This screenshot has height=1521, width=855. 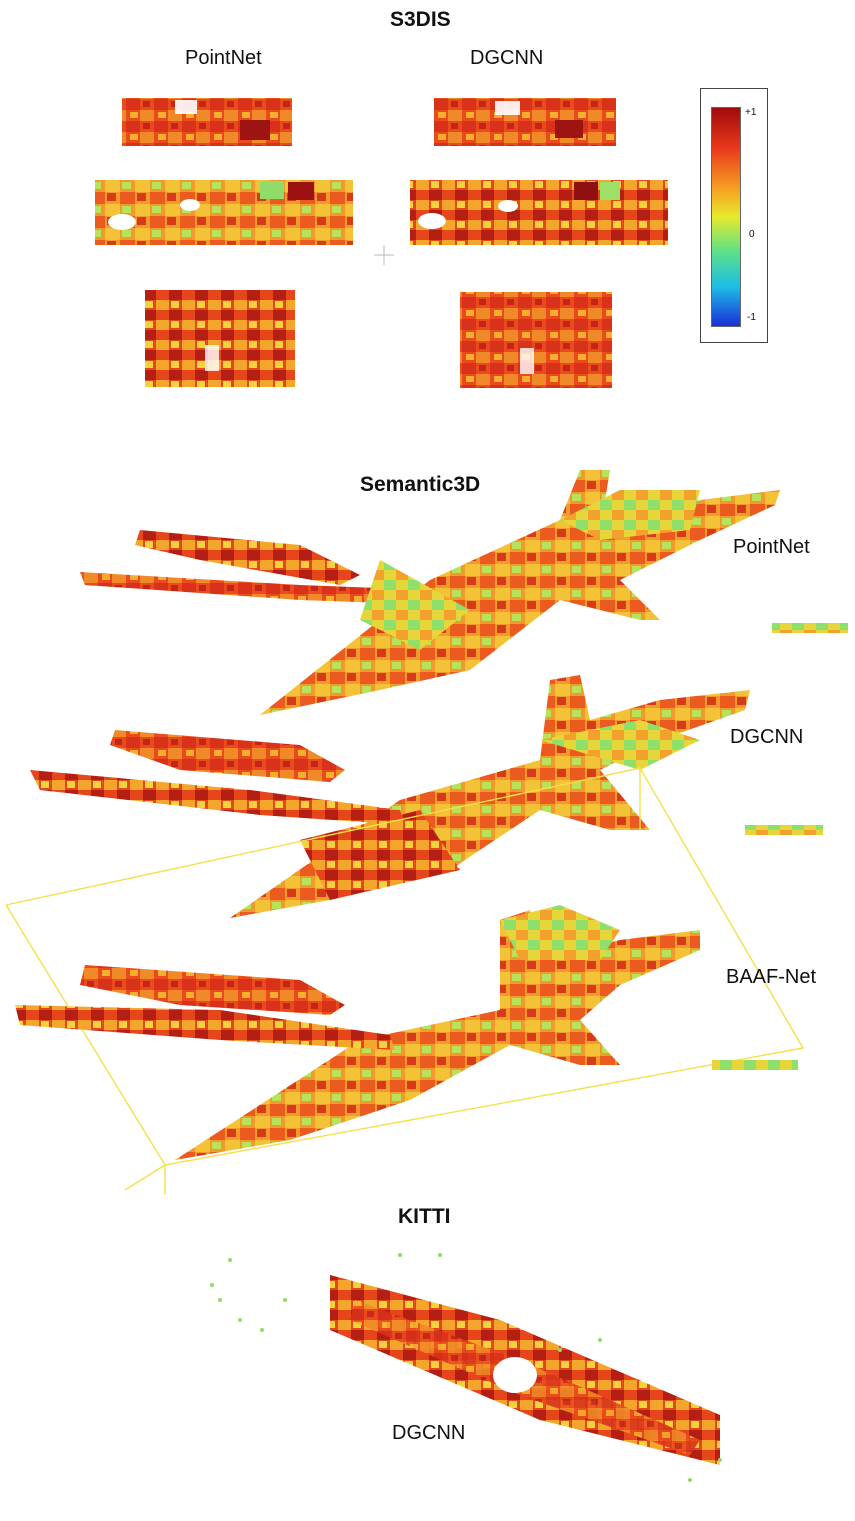 What do you see at coordinates (539, 212) in the screenshot?
I see `s3dis-dgcnn-area2` at bounding box center [539, 212].